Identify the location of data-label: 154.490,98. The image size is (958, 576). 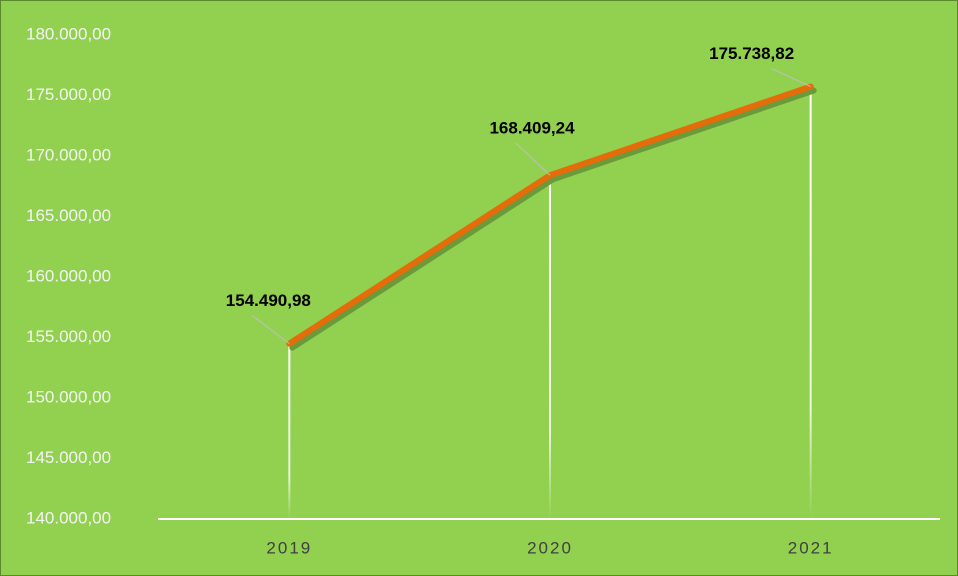
(268, 300).